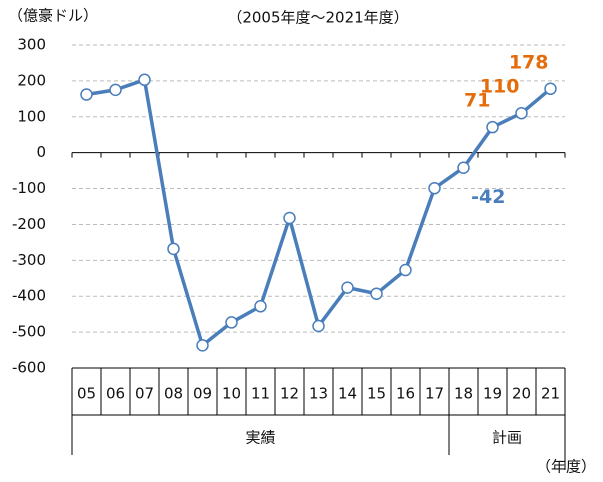  What do you see at coordinates (318, 394) in the screenshot?
I see `x-tick-label: 13` at bounding box center [318, 394].